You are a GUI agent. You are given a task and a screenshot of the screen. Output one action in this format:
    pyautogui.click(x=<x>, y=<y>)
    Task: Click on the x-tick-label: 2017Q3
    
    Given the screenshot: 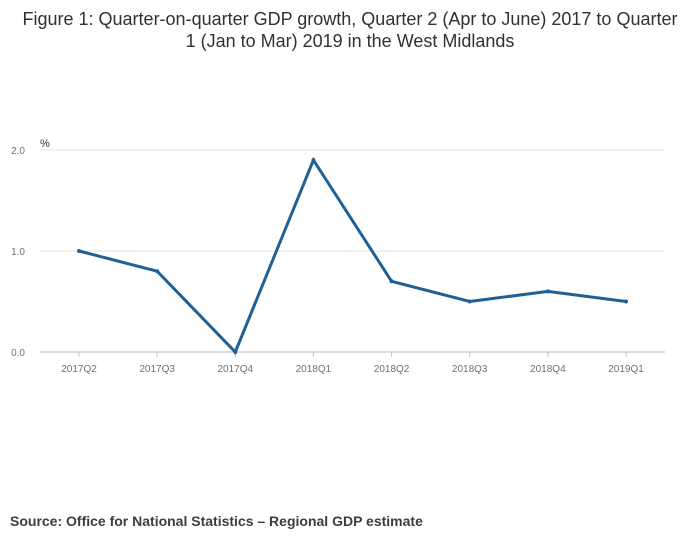 What is the action you would take?
    pyautogui.click(x=157, y=369)
    